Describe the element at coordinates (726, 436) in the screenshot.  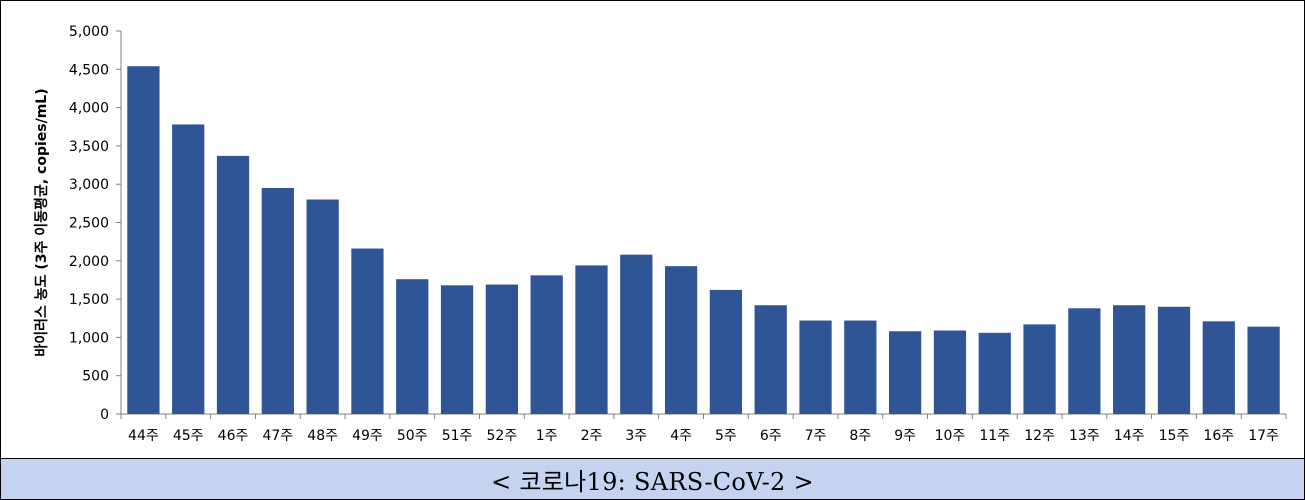
I see `x-tick-label: 5주` at that location.